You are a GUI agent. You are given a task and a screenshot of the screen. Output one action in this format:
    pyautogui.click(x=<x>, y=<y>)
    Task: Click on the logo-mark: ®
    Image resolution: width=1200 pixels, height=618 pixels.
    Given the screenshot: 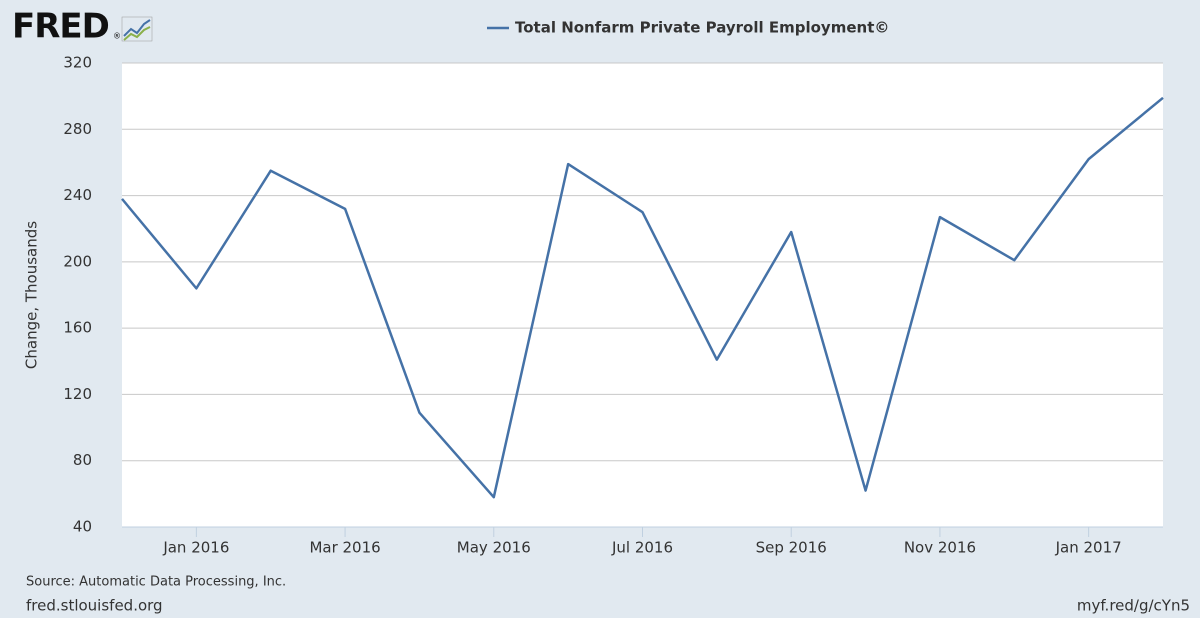 What is the action you would take?
    pyautogui.click(x=117, y=36)
    